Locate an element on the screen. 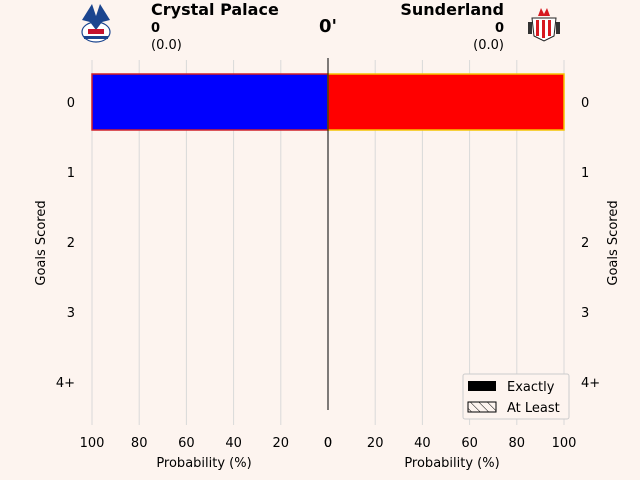 This screenshot has width=640, height=480. left-y-tick-label: 3 is located at coordinates (71, 313).